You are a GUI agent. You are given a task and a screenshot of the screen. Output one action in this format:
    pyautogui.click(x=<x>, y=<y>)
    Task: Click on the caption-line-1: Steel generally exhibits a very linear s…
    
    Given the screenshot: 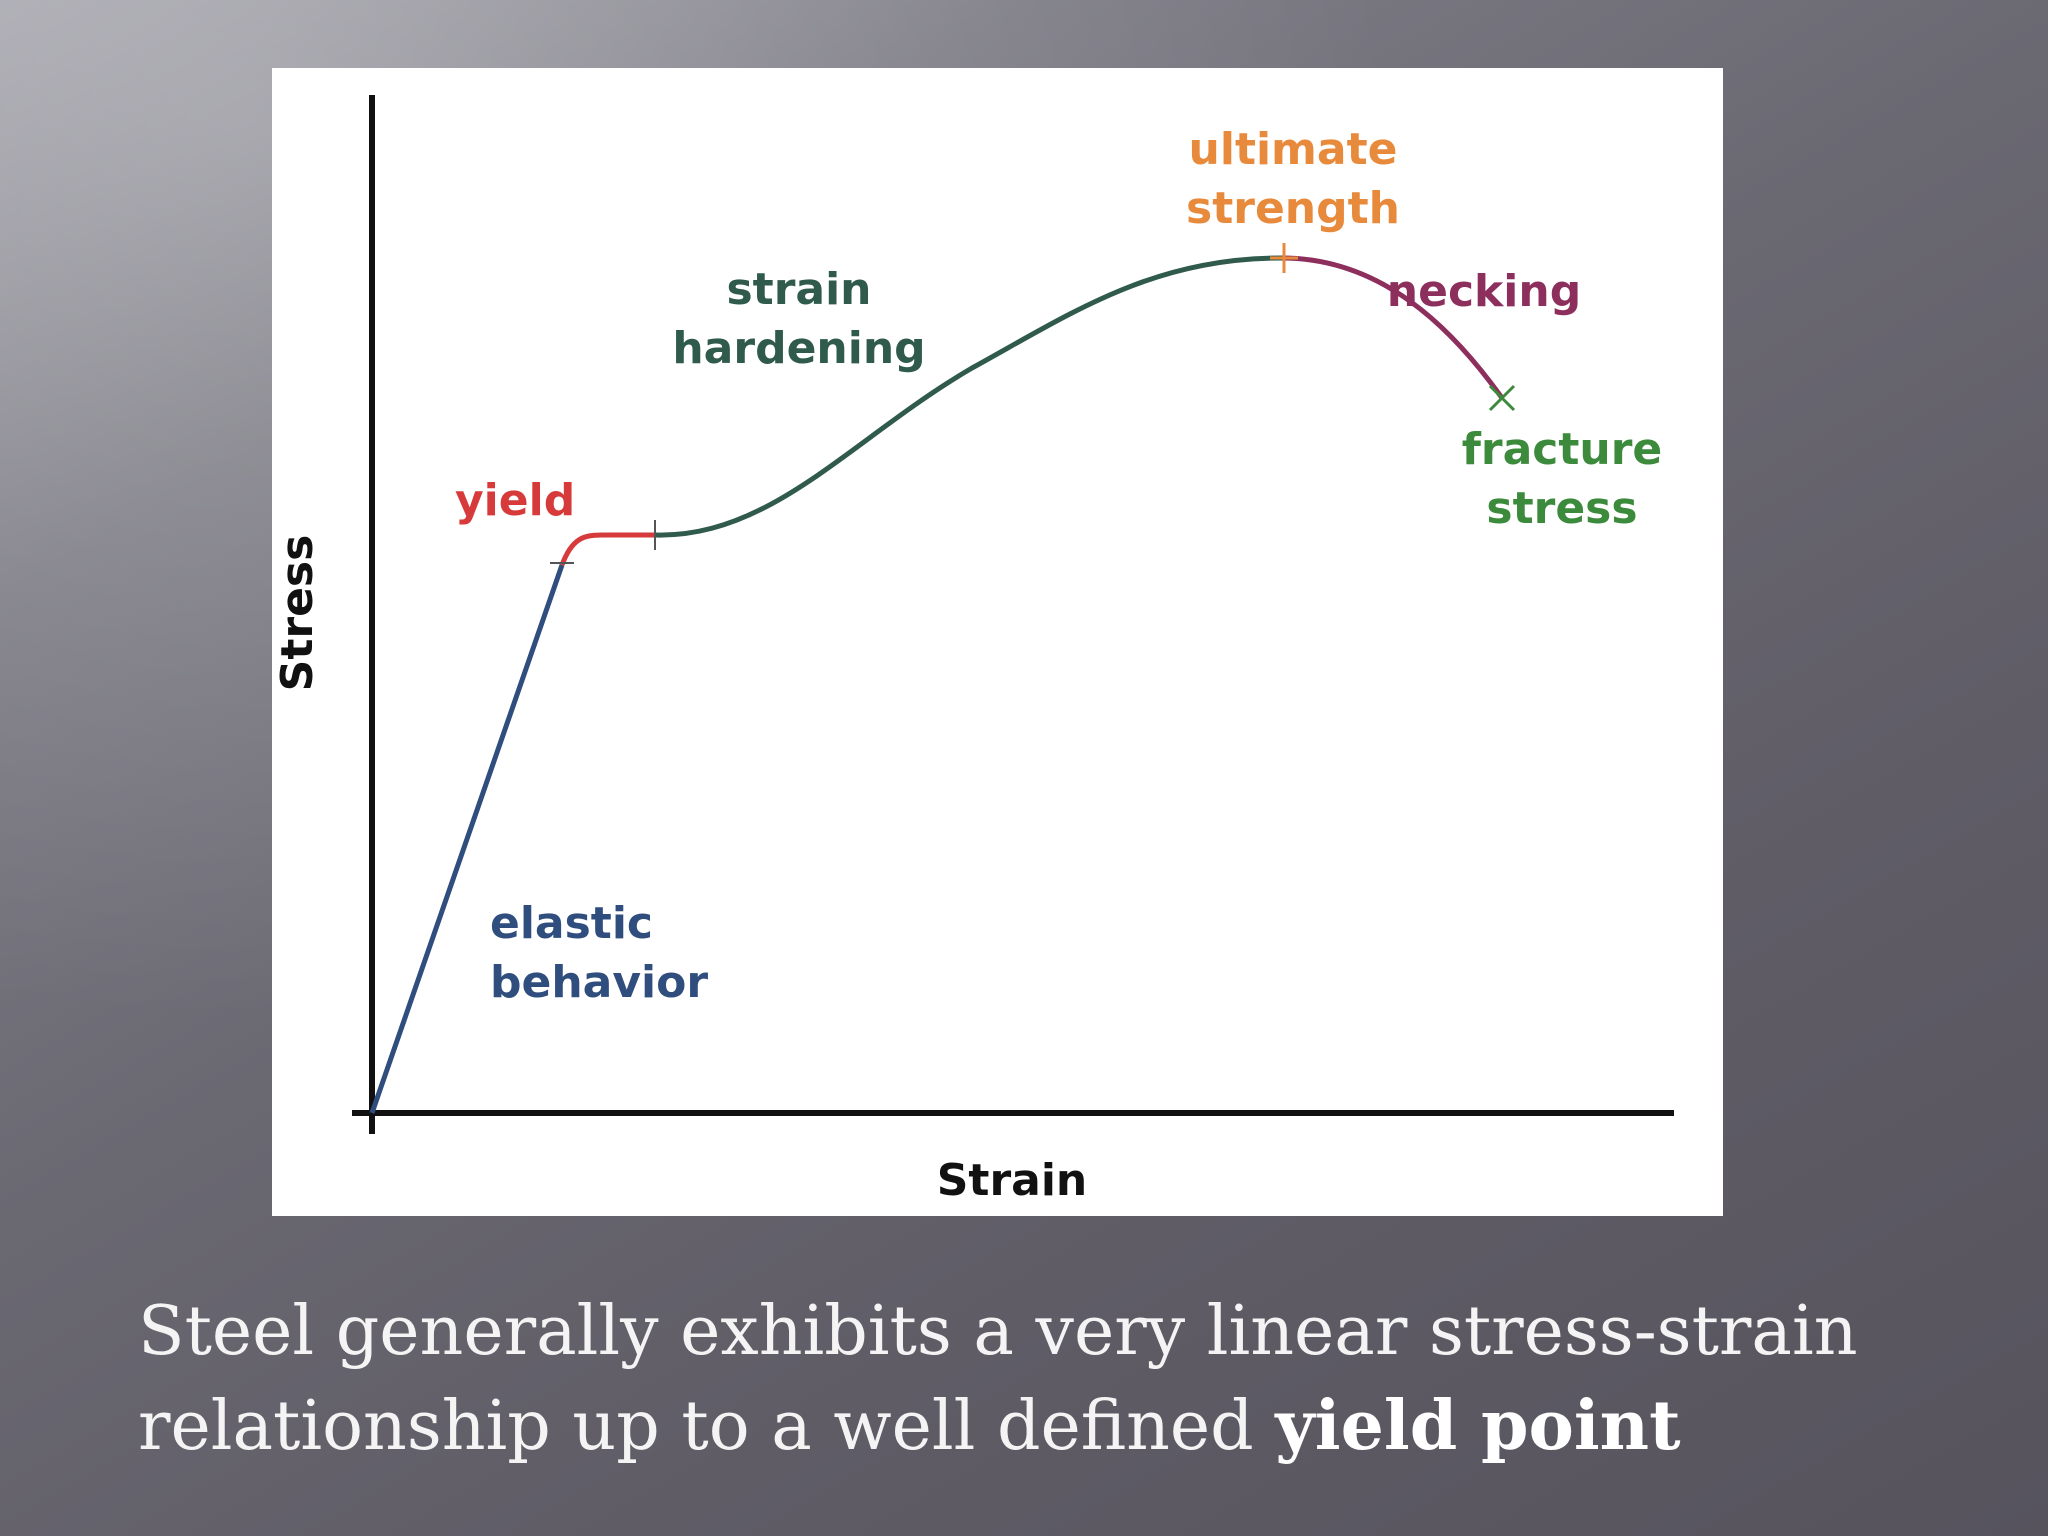 What is the action you would take?
    pyautogui.click(x=998, y=1331)
    